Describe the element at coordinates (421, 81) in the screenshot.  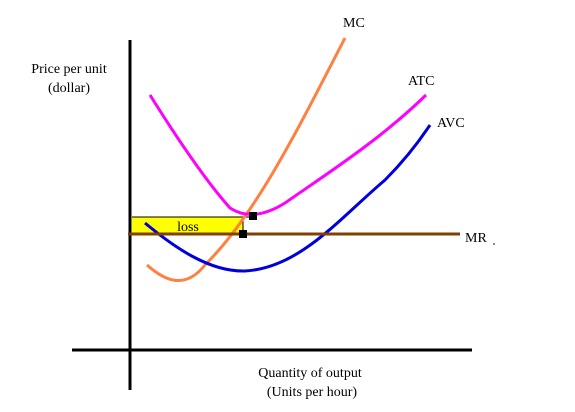
I see `atc-label: ATC` at that location.